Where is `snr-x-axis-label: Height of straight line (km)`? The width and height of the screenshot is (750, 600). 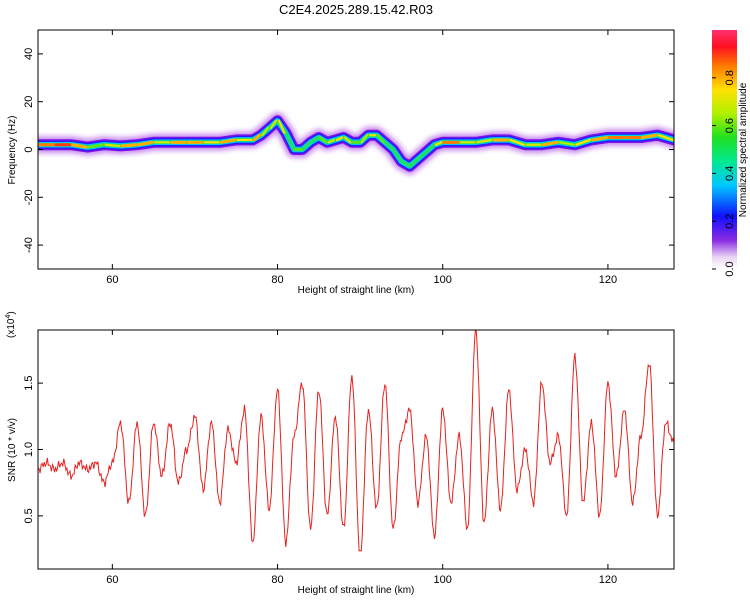 snr-x-axis-label: Height of straight line (km) is located at coordinates (356, 590).